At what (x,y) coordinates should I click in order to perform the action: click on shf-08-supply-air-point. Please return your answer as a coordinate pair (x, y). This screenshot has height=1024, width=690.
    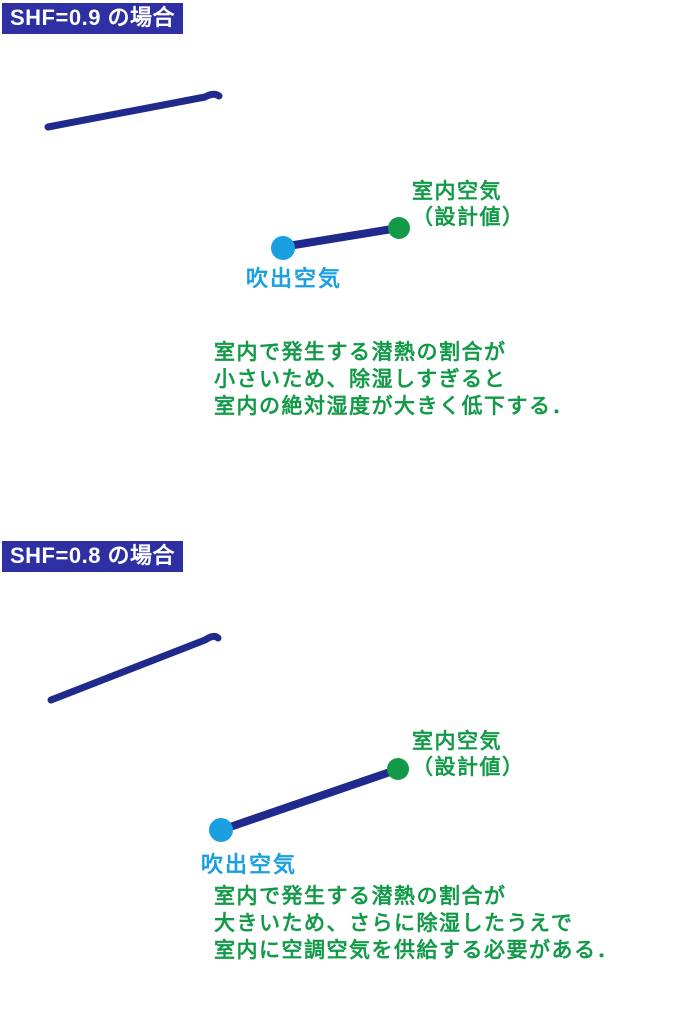
    Looking at the image, I should click on (221, 830).